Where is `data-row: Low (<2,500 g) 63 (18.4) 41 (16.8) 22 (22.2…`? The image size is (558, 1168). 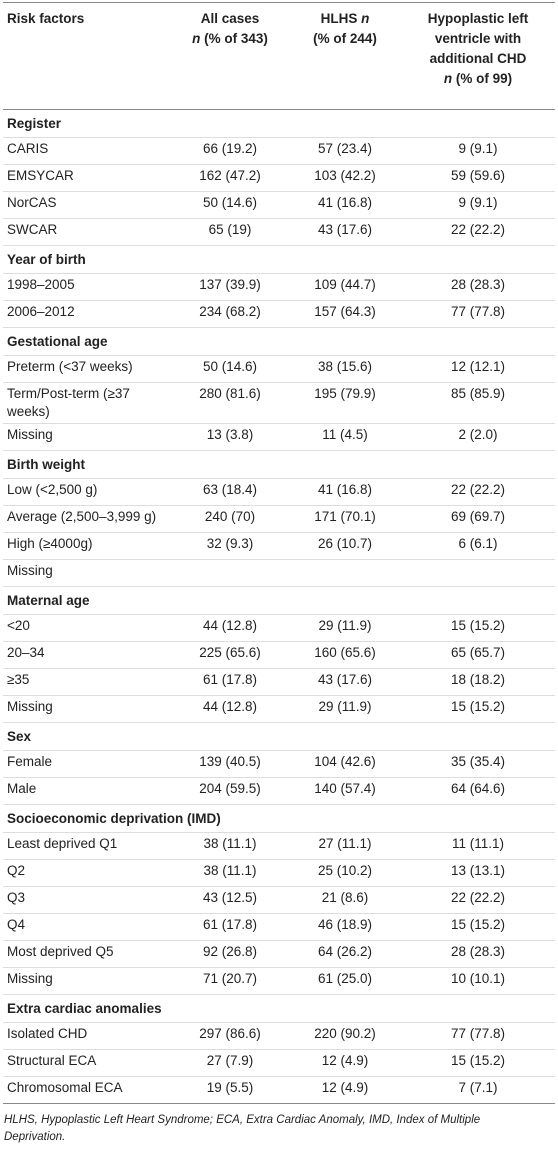 data-row: Low (<2,500 g) 63 (18.4) 41 (16.8) 22 (22.2… is located at coordinates (279, 492).